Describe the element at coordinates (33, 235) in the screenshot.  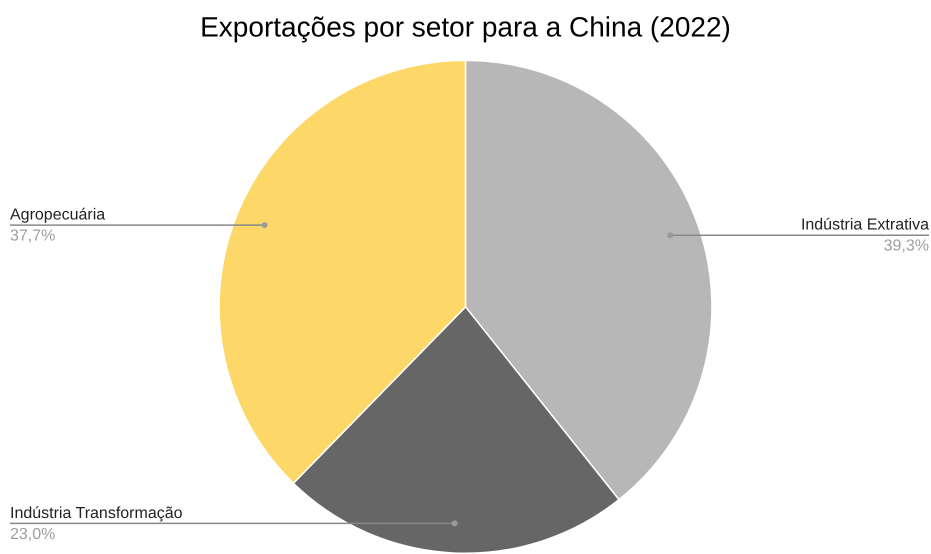
I see `data-label: 37,7%` at that location.